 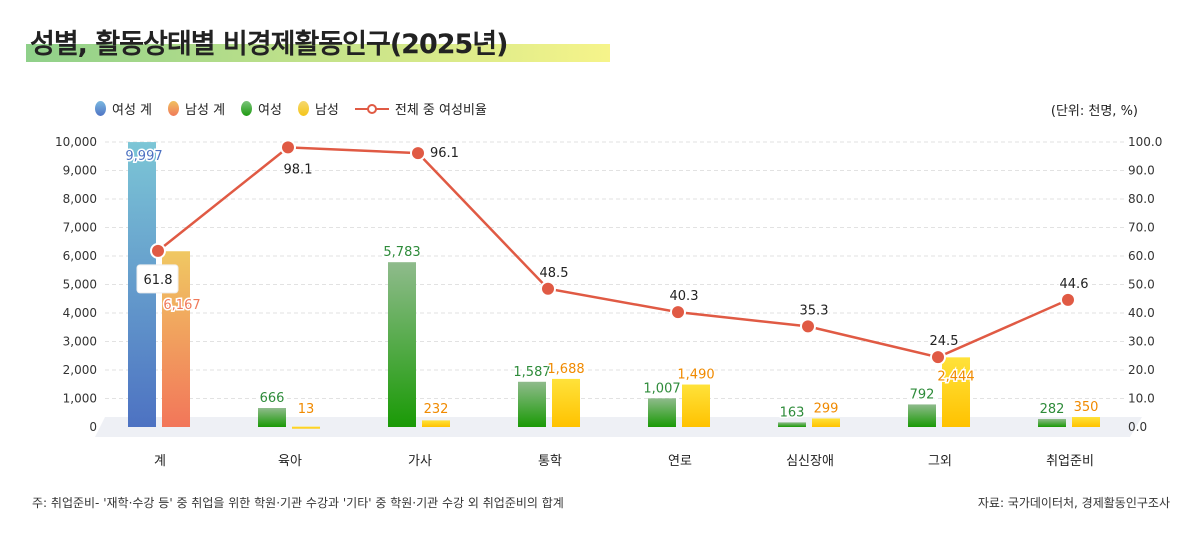 I want to click on legend-item: 전체 중 여성비율, so click(x=420, y=108).